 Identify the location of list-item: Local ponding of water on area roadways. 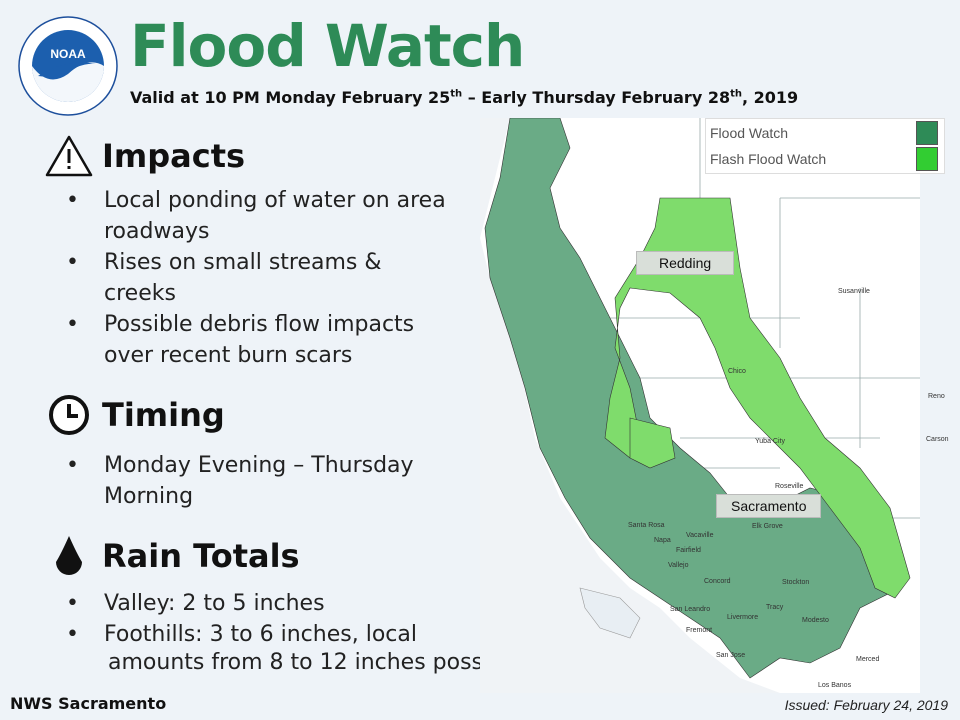
(256, 216).